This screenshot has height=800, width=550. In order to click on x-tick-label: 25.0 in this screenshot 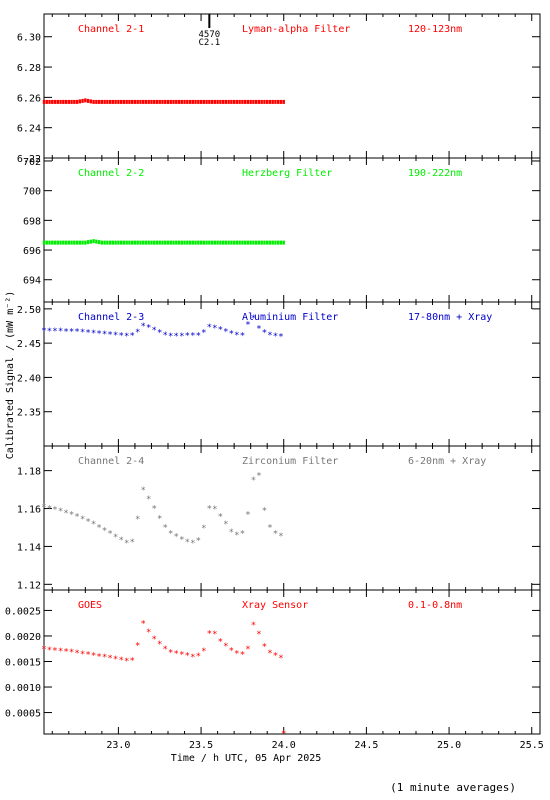, I will do `click(449, 745)`.